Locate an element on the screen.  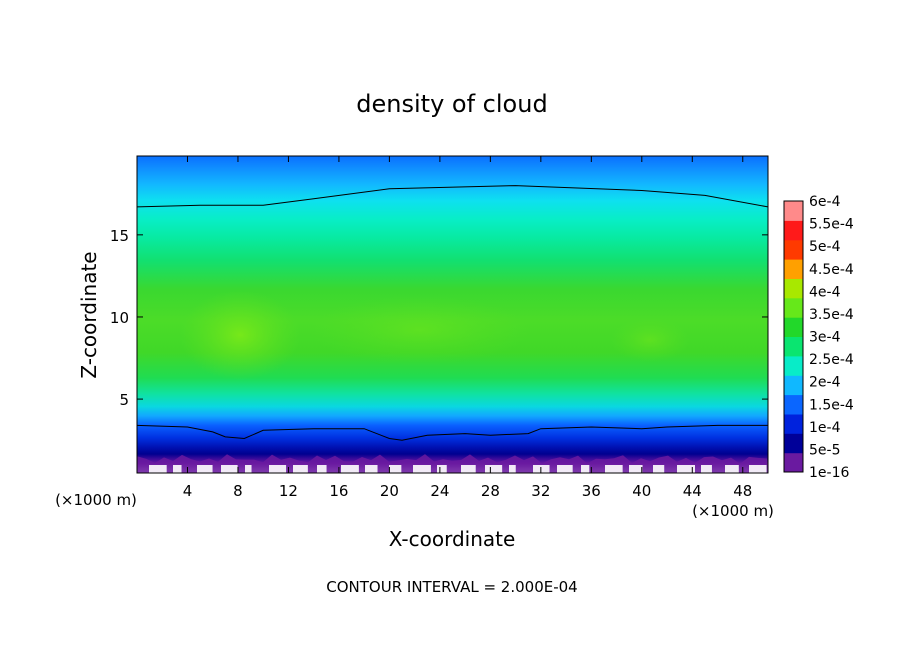
contour-interval-note: CONTOUR INTERVAL = 2.000E-04 is located at coordinates (451, 587).